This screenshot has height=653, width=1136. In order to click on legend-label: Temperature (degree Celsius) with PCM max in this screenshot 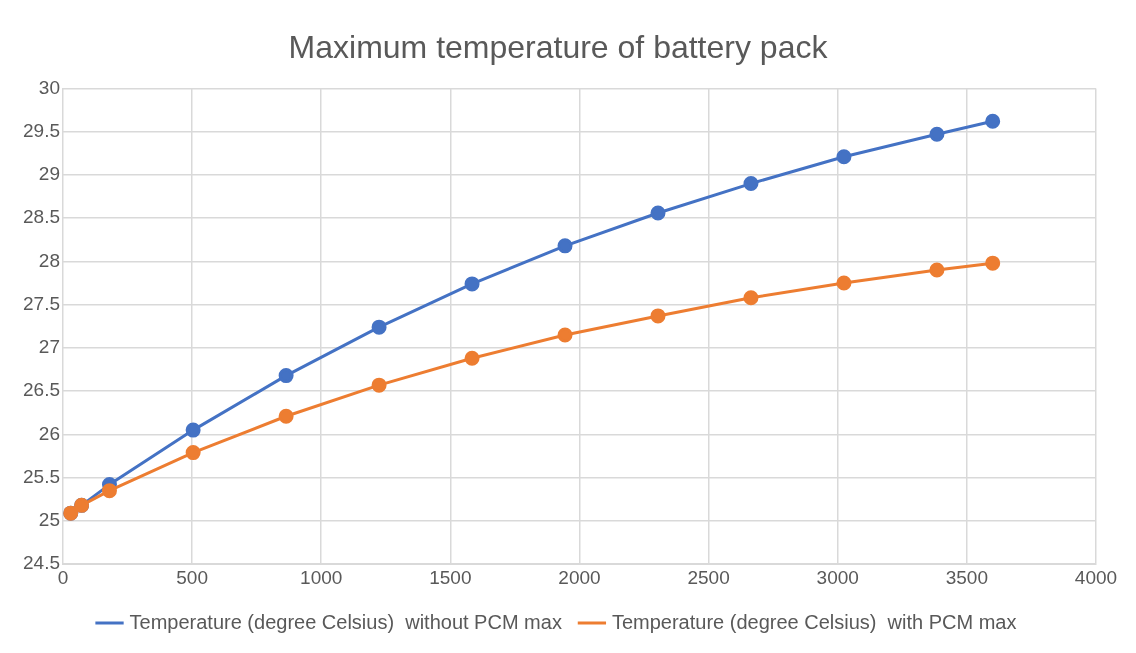, I will do `click(814, 621)`.